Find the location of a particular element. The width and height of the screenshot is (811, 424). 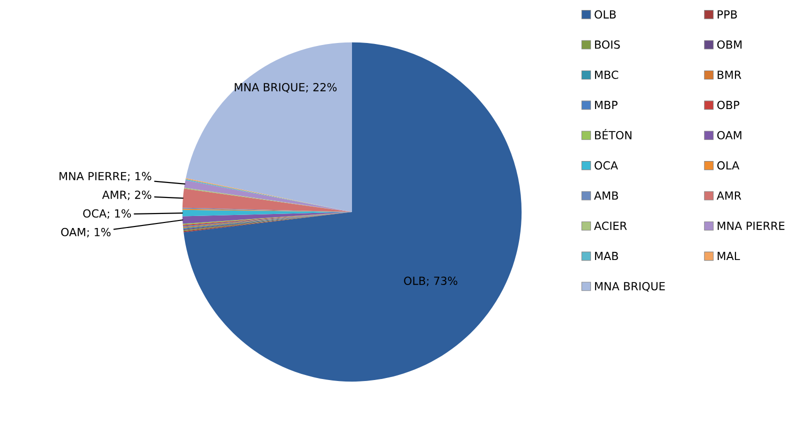

legend-label: OLA is located at coordinates (728, 165).